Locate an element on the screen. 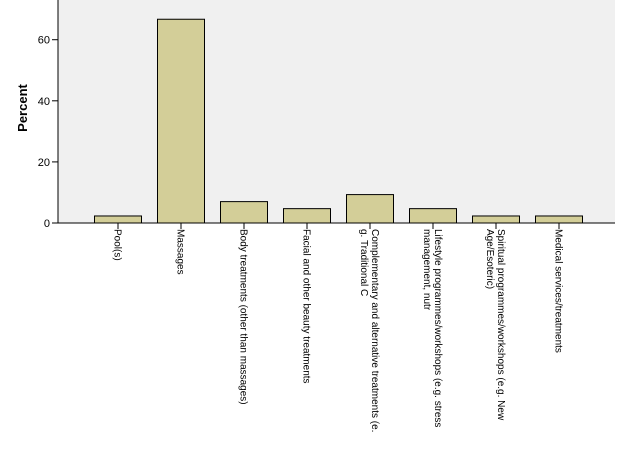 This screenshot has height=463, width=625. y-tick-label: 60 is located at coordinates (44, 41).